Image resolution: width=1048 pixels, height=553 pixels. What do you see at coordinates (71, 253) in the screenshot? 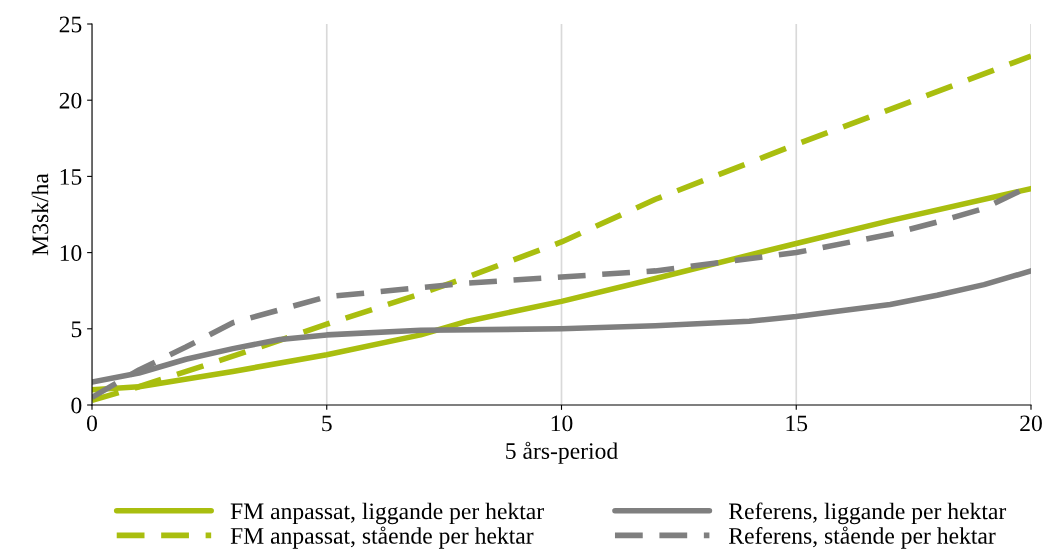
I see `y-tick-label: 10` at bounding box center [71, 253].